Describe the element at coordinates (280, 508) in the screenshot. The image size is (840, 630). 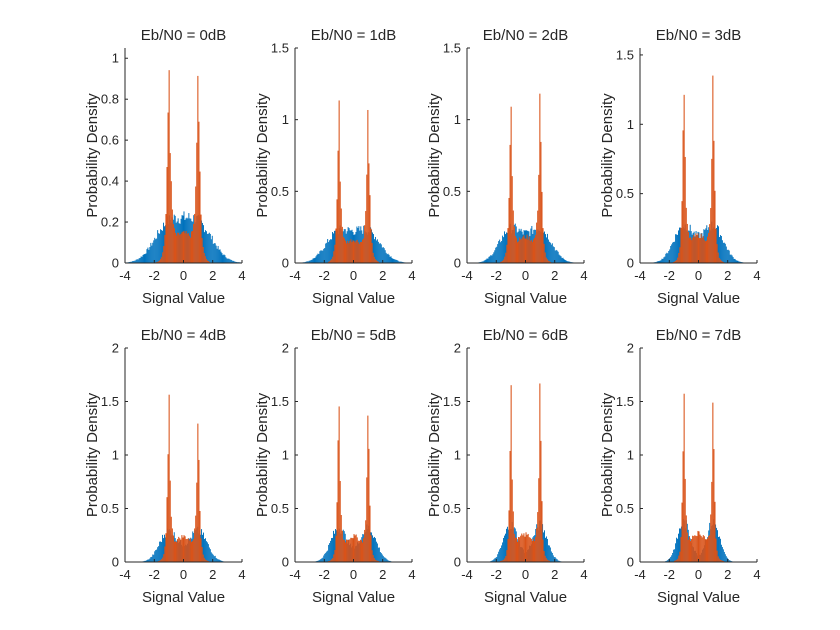
I see `y-tick-label: 0.5` at that location.